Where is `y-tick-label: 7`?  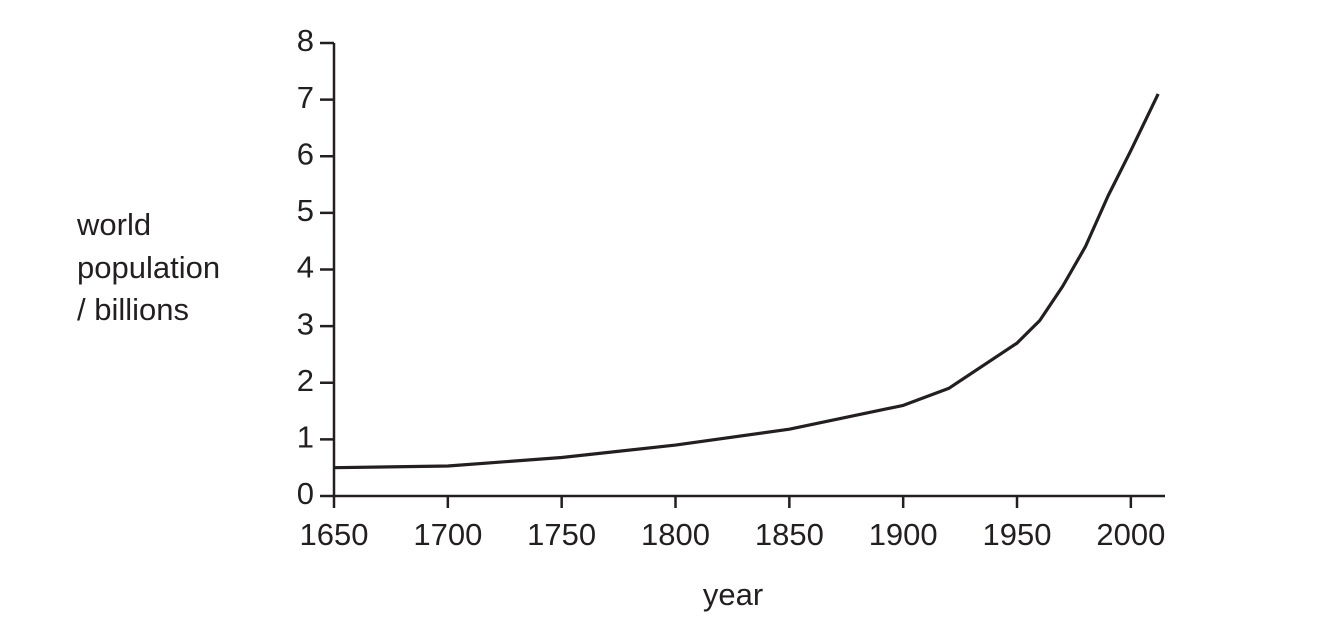
y-tick-label: 7 is located at coordinates (305, 97).